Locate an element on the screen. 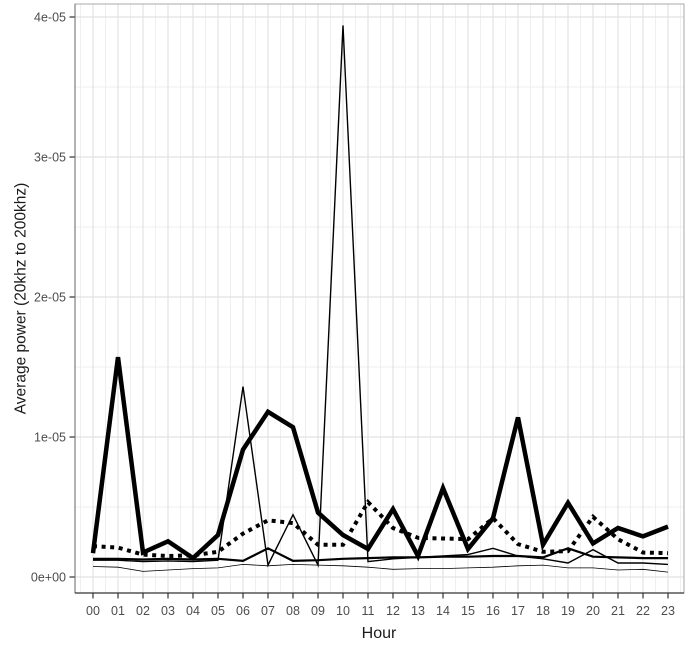 The image size is (692, 650). x-tick-label: 15 is located at coordinates (468, 611).